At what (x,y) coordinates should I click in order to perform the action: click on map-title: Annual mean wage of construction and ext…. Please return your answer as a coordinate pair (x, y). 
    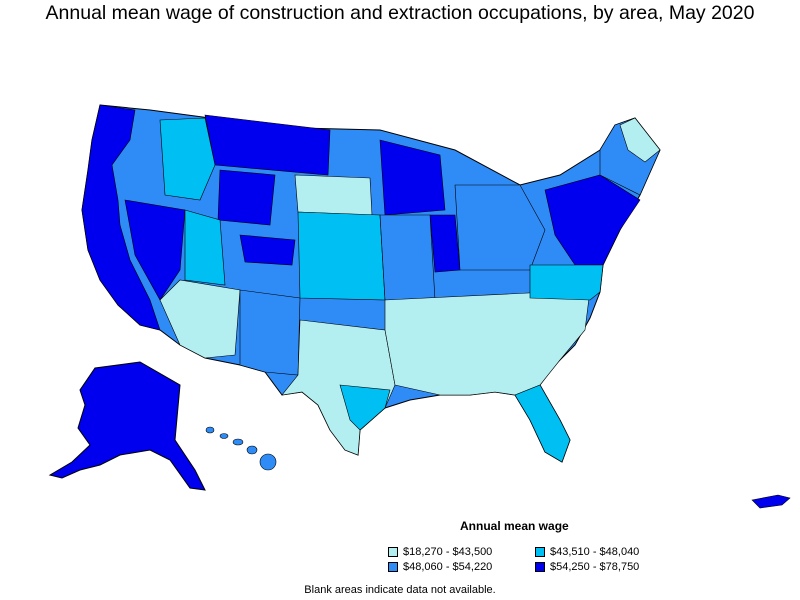
    Looking at the image, I should click on (400, 13).